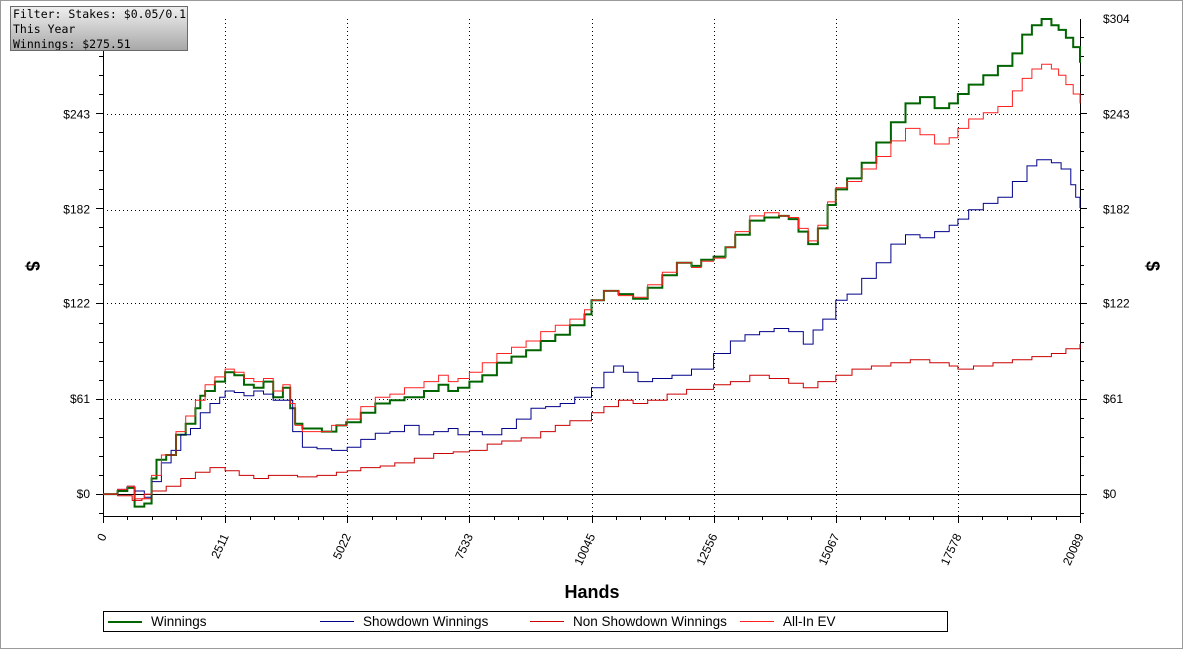 The height and width of the screenshot is (649, 1183). I want to click on legend-swatch-non-showdown-winnings, so click(547, 621).